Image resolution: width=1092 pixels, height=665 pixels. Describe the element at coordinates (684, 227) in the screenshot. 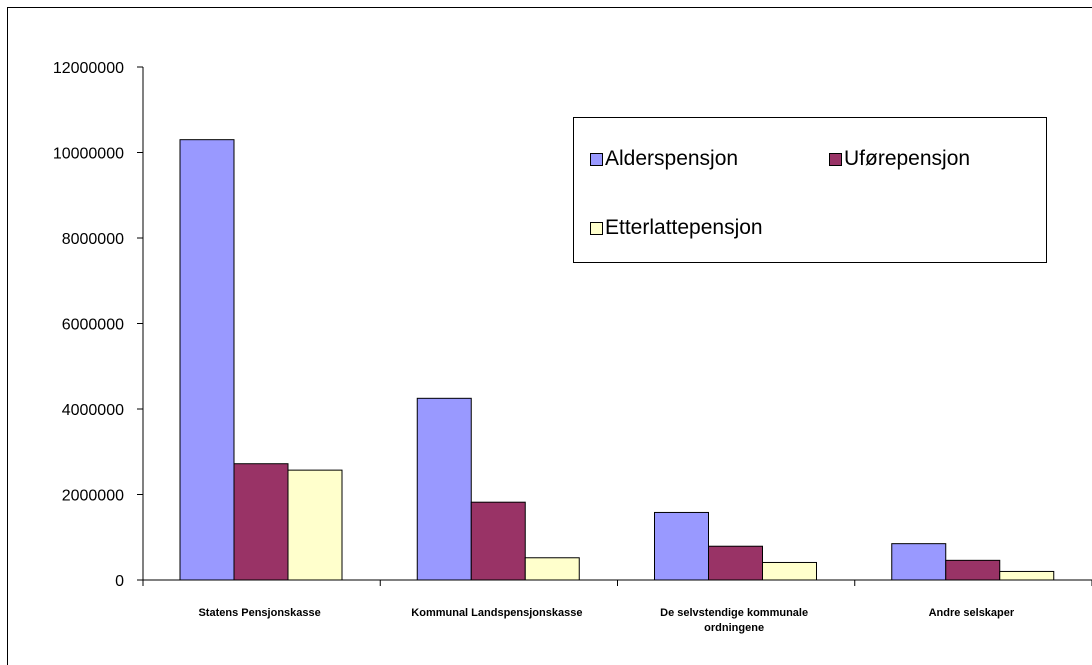

I see `legend-label: Etterlattepensjon` at that location.